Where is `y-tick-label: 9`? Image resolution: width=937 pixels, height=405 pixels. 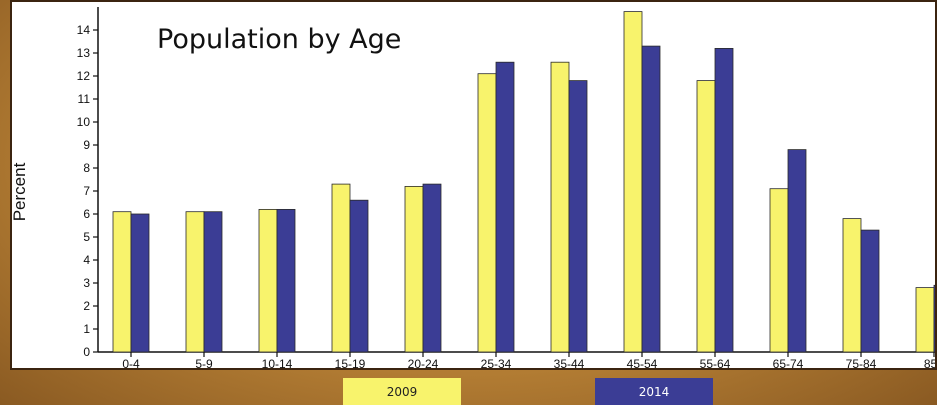 y-tick-label: 9 is located at coordinates (86, 145).